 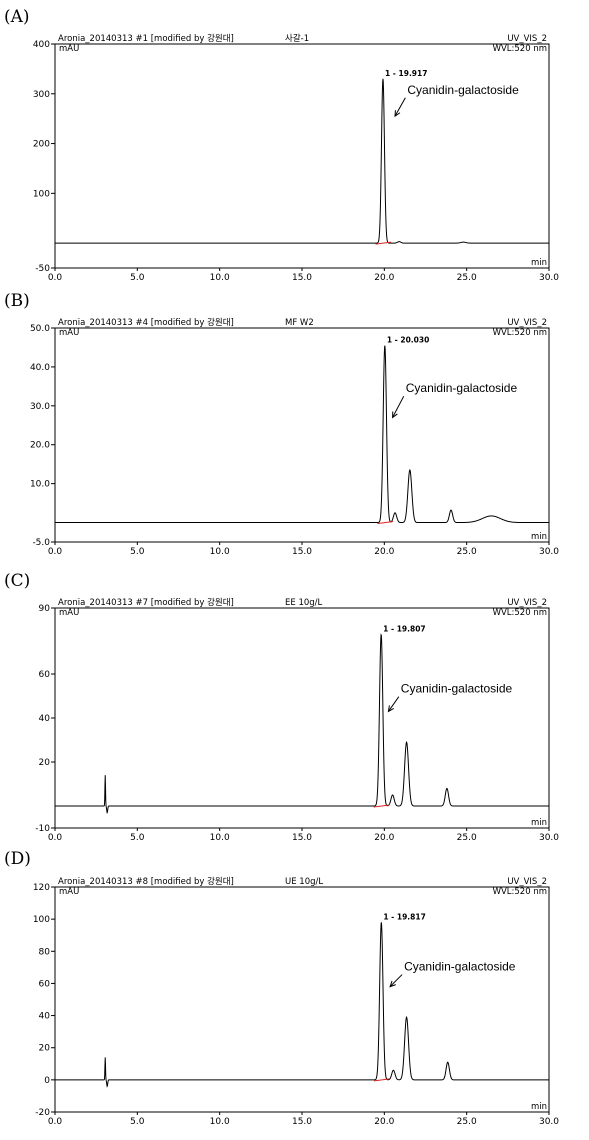 I want to click on y-tick-label: 120, so click(x=41, y=888).